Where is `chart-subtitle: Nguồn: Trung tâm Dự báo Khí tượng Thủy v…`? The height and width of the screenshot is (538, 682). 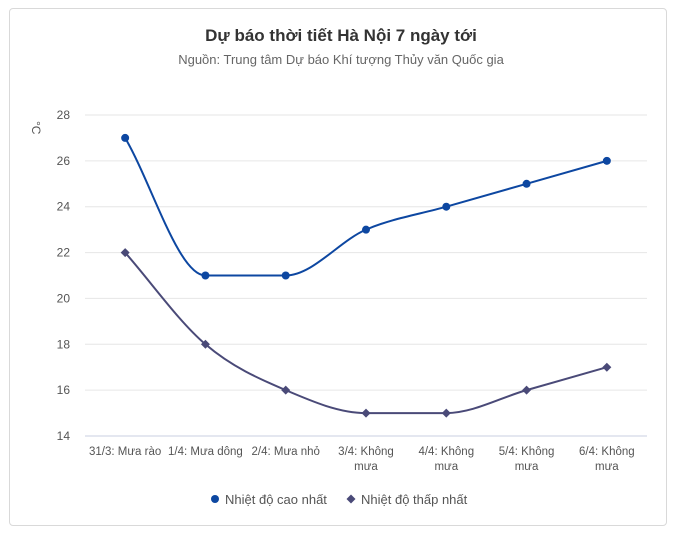 chart-subtitle: Nguồn: Trung tâm Dự báo Khí tượng Thủy v… is located at coordinates (341, 59).